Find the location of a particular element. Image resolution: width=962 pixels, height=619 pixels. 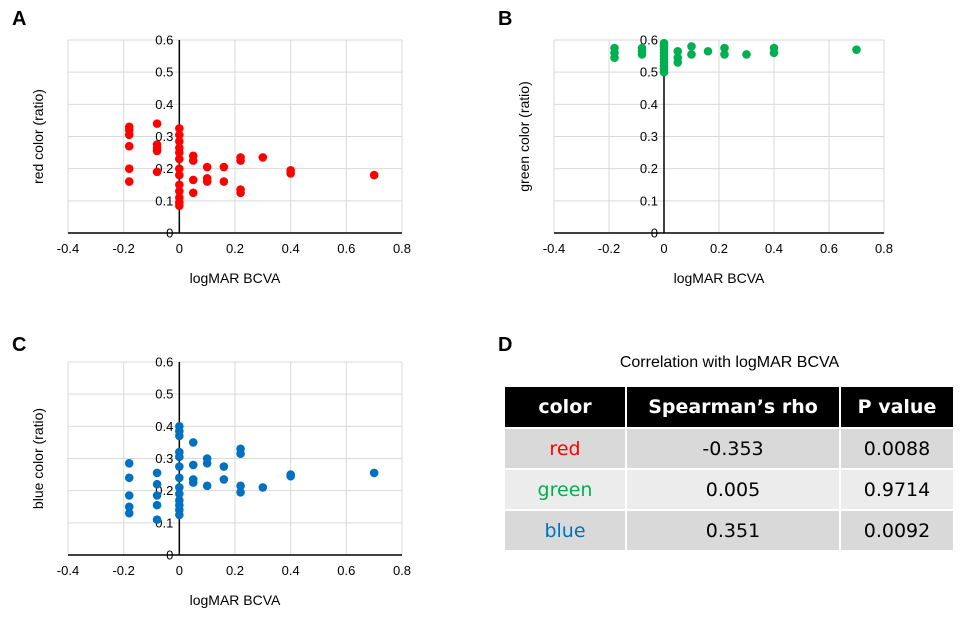

table-row: green 0.005 0.9714 is located at coordinates (729, 489).